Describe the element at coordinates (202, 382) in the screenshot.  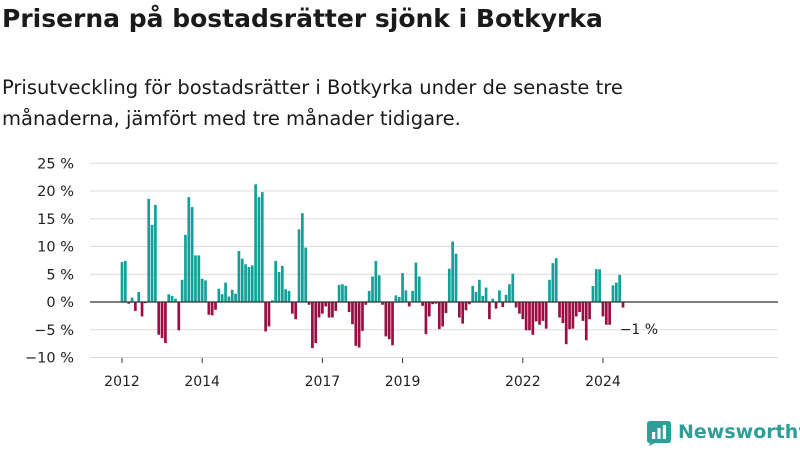
I see `x-tick-label: 2014` at that location.